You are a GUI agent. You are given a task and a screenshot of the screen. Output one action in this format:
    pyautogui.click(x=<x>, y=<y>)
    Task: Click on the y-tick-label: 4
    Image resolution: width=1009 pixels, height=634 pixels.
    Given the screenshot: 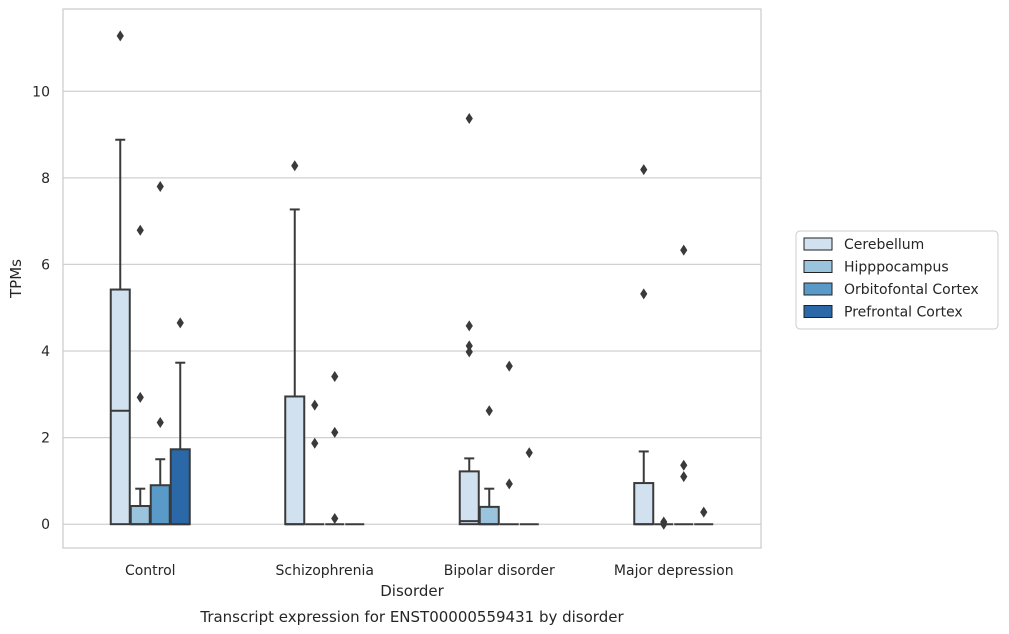 What is the action you would take?
    pyautogui.click(x=45, y=352)
    